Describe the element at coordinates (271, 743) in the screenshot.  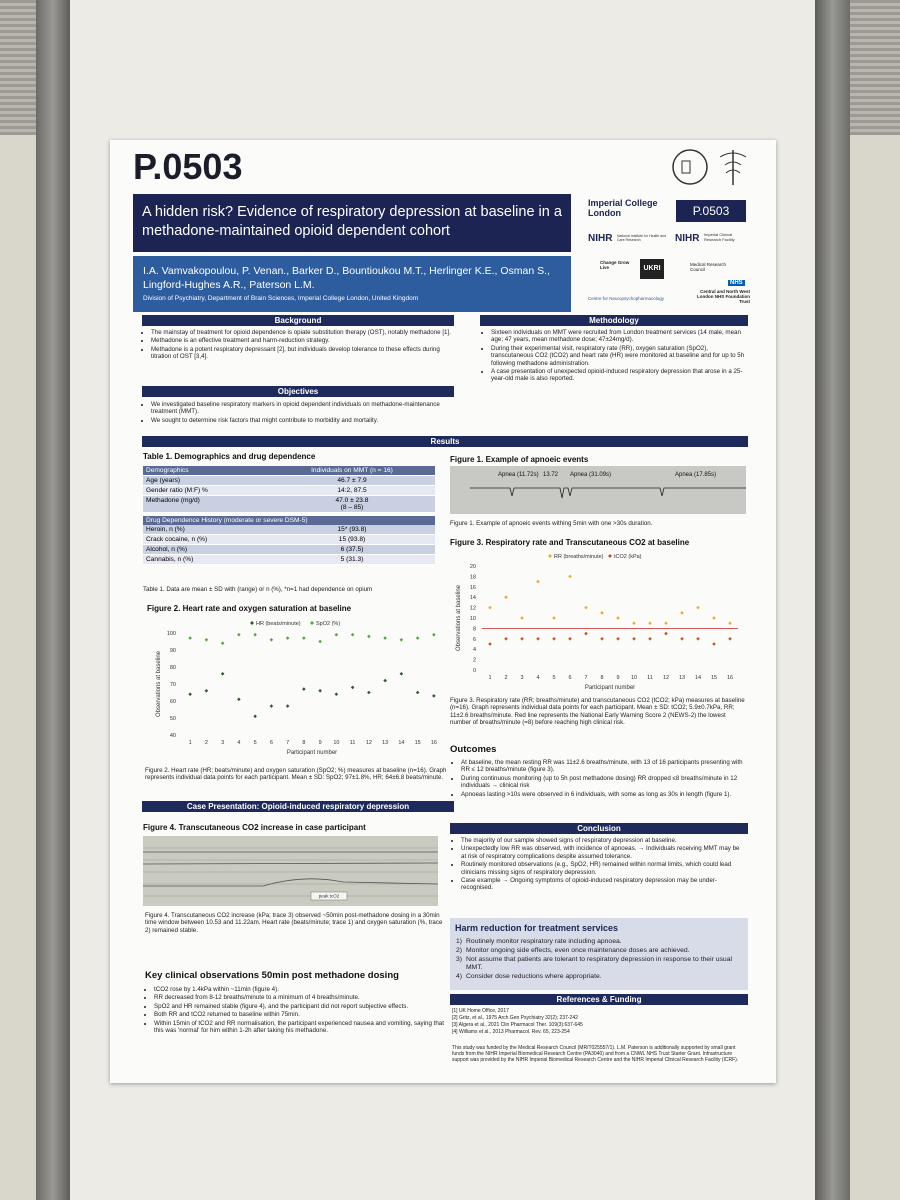
I see `x-tick-label: 6` at that location.